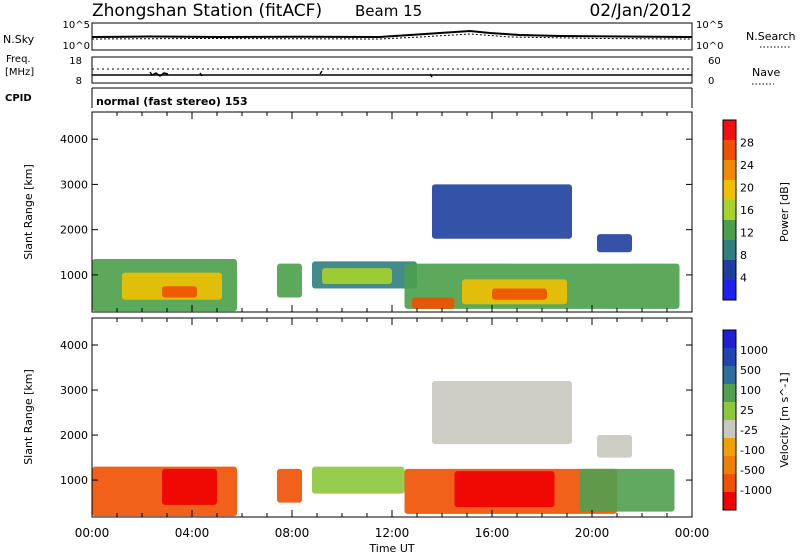 The image size is (800, 558). I want to click on beam-label: Beam 15, so click(388, 11).